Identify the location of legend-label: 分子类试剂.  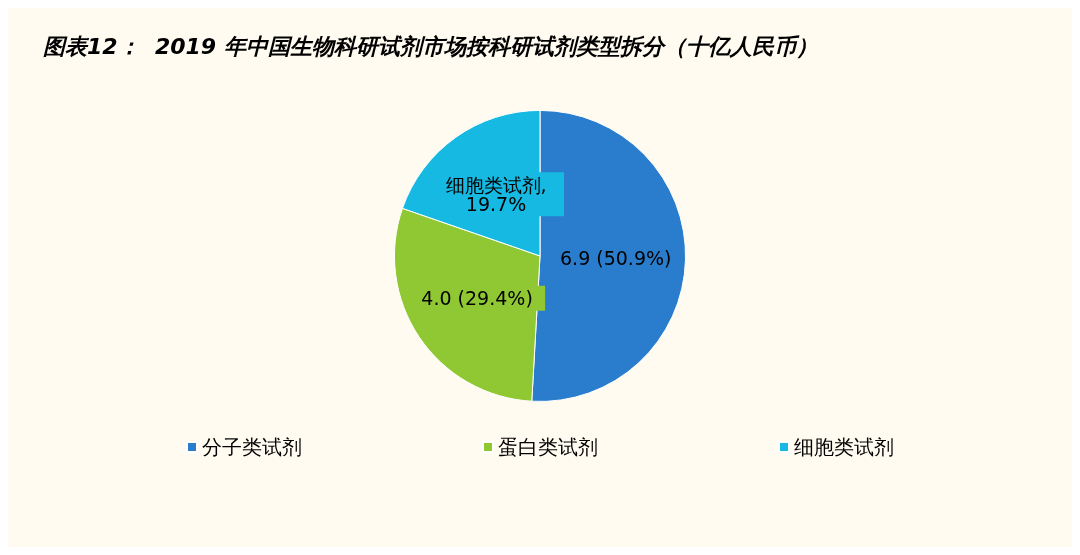
(252, 447).